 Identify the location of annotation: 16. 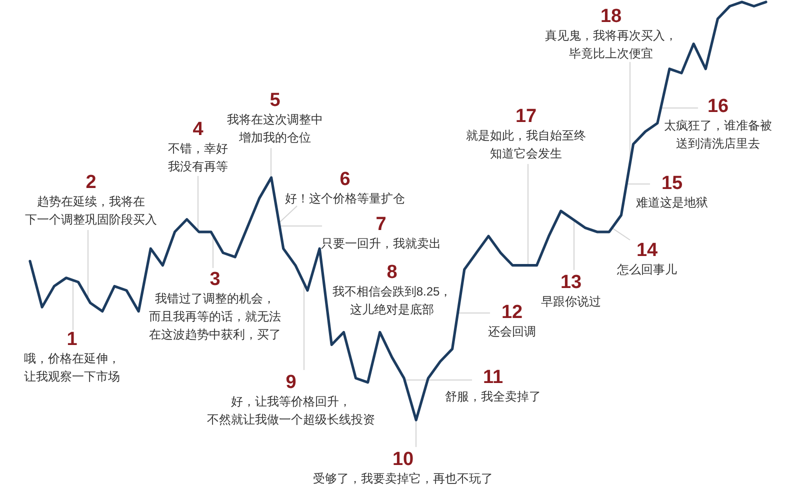
(718, 107).